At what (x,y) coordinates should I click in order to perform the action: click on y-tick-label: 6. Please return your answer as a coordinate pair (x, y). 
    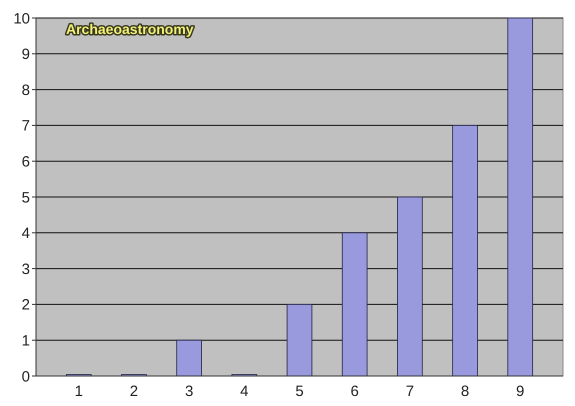
    Looking at the image, I should click on (26, 161).